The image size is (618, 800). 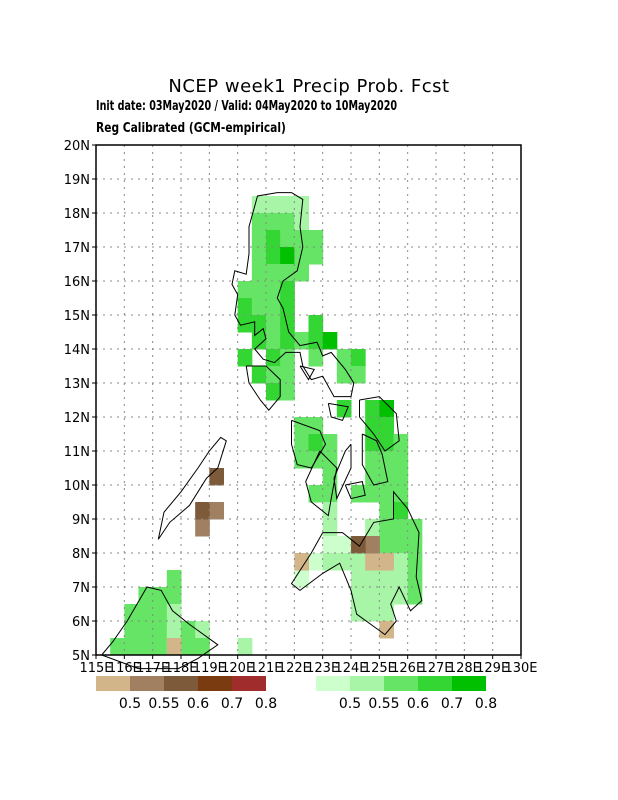 I want to click on wet-legend-label: 0.7, so click(x=452, y=704).